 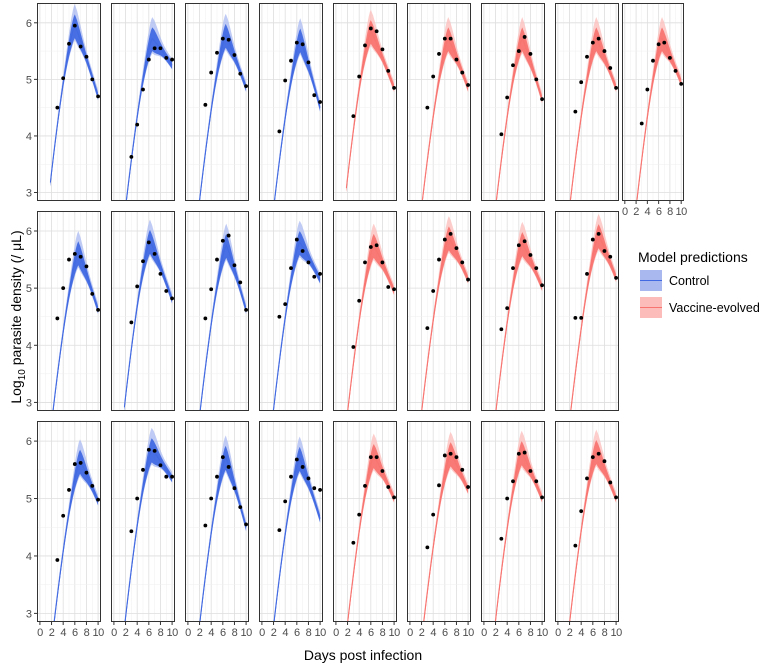 What do you see at coordinates (16, 299) in the screenshot?
I see `y-axis-title-suffix: parasite density (/ μL)` at bounding box center [16, 299].